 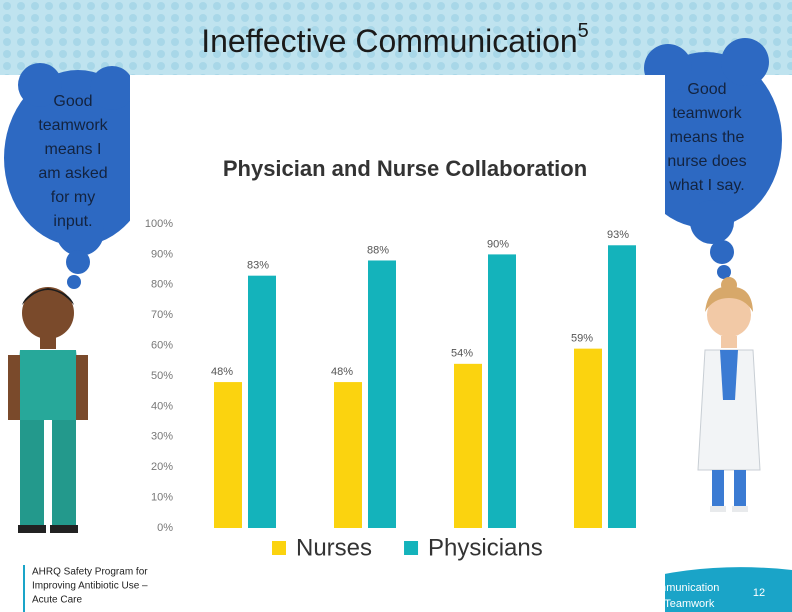 I want to click on legend-label: Physicians, so click(x=485, y=547).